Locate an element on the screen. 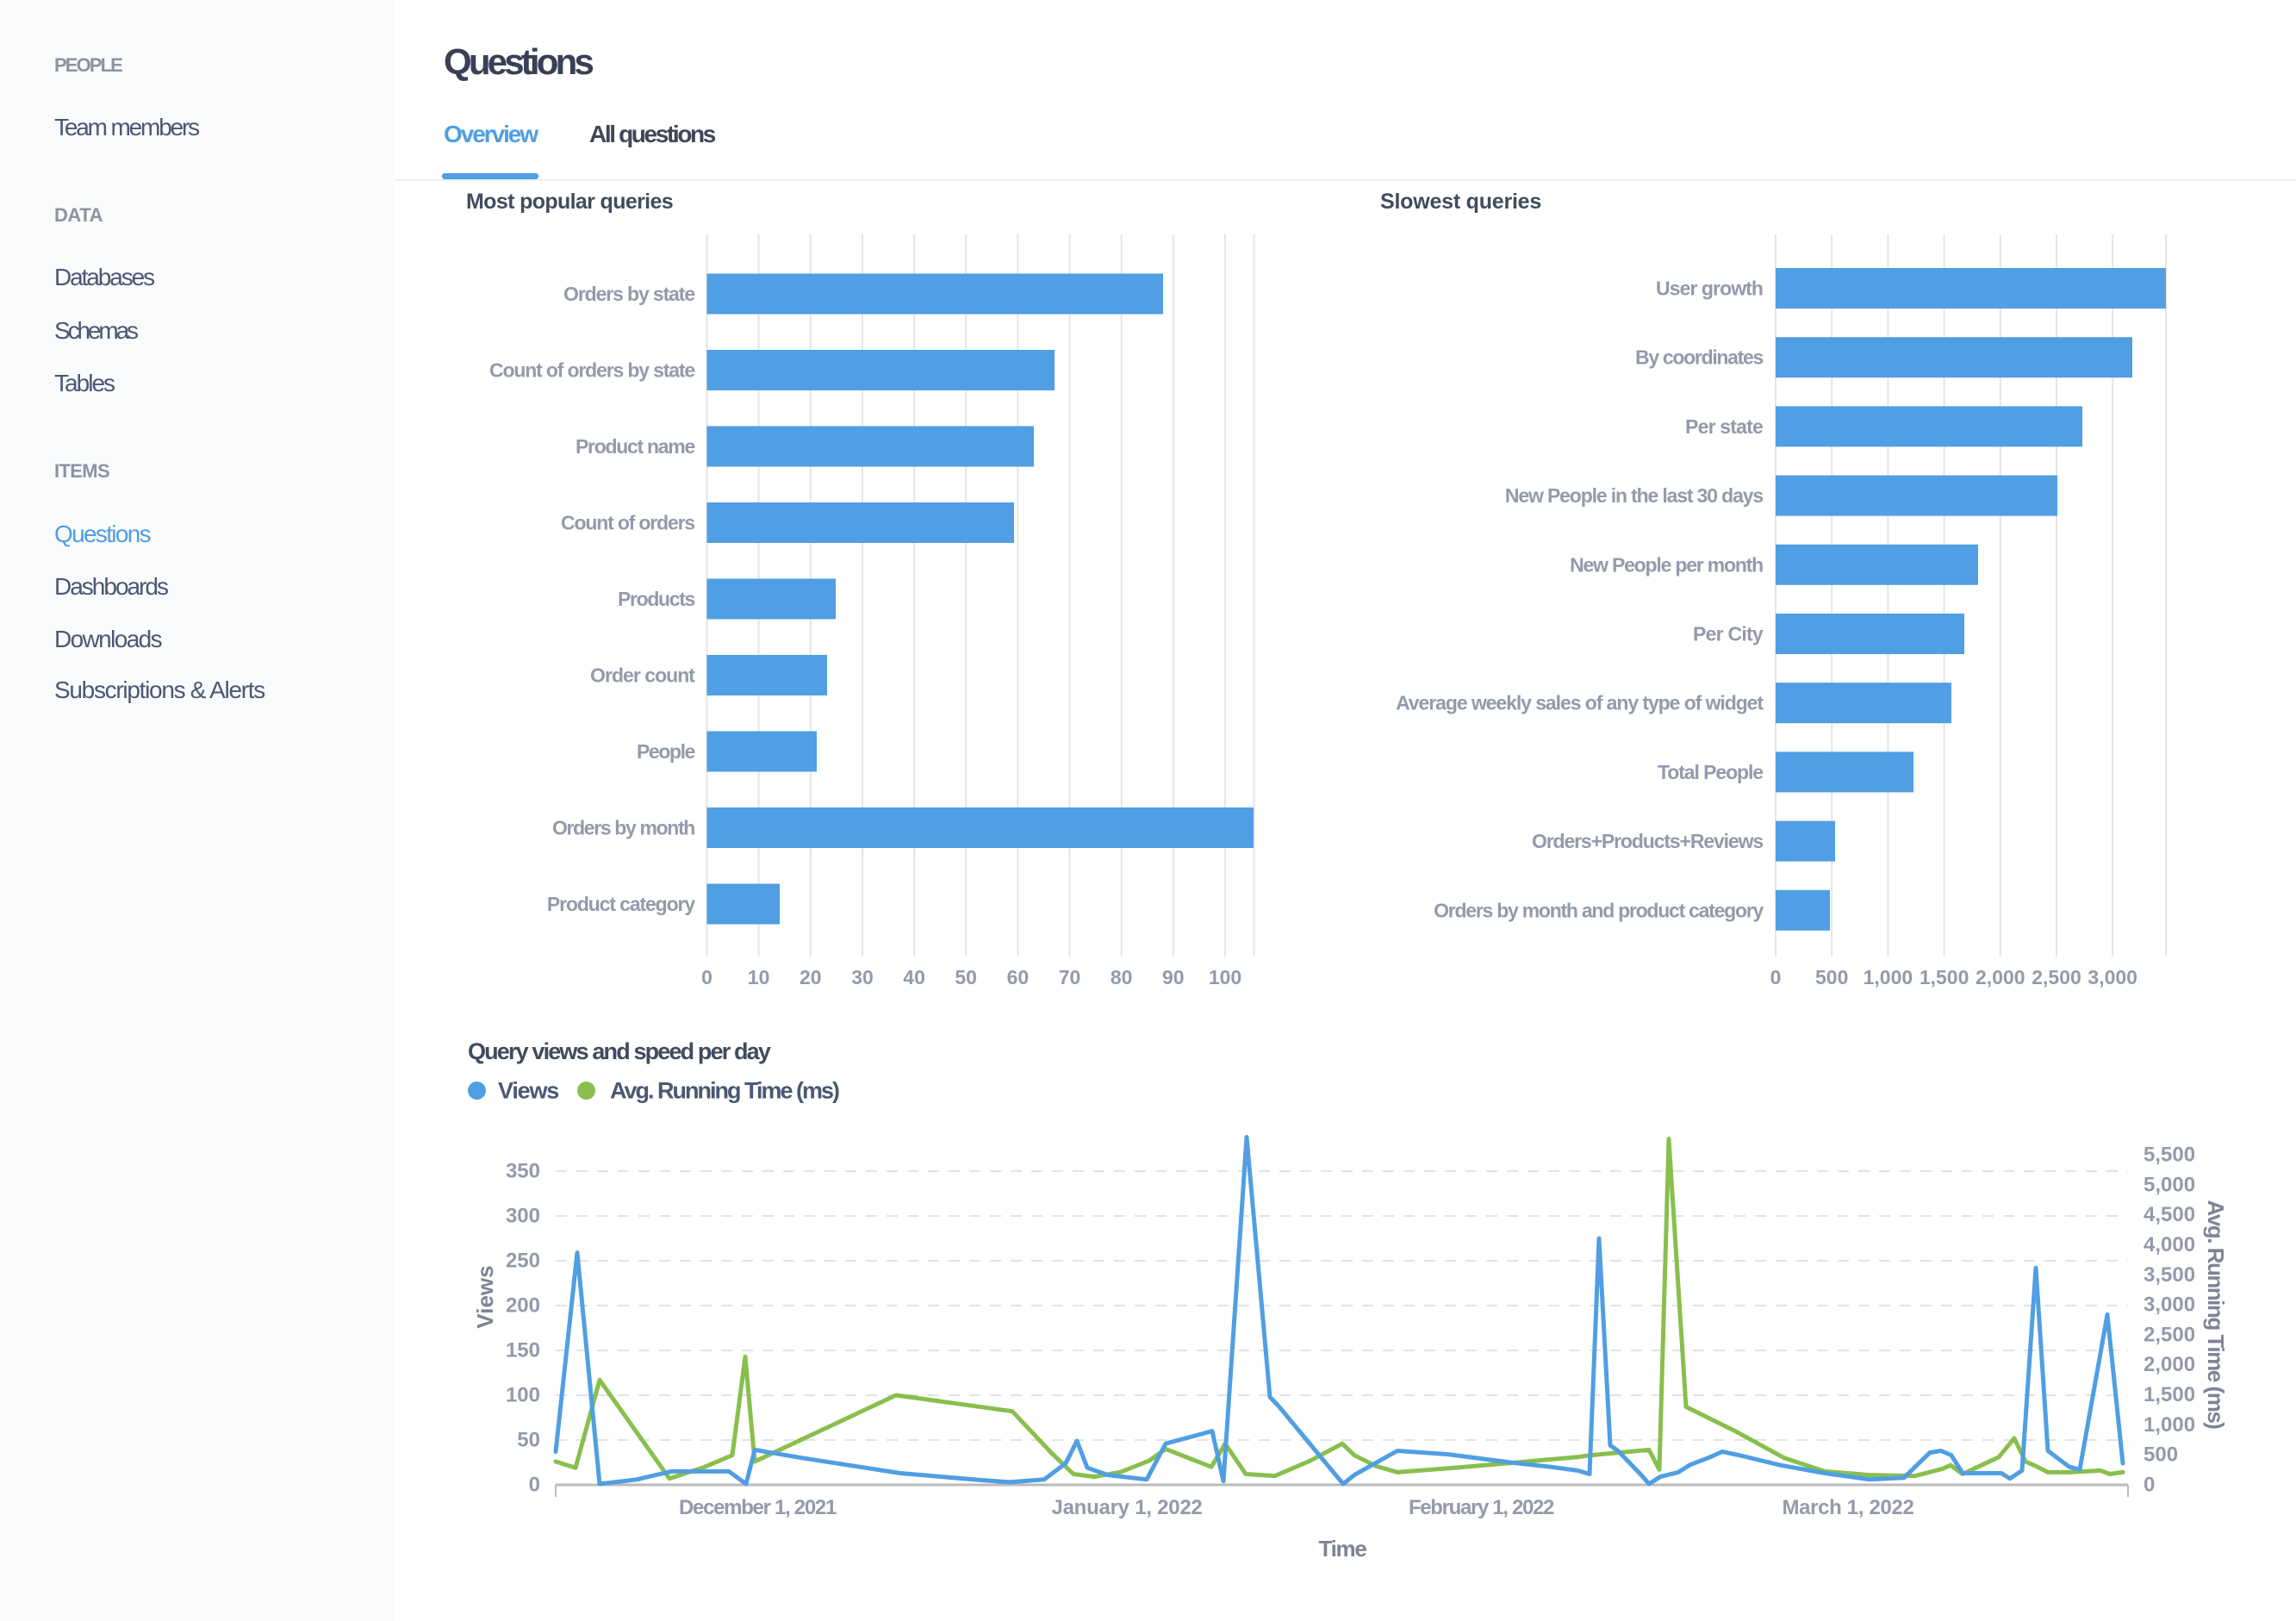 The image size is (2296, 1621). svg-text: 4,500 is located at coordinates (2170, 1214).